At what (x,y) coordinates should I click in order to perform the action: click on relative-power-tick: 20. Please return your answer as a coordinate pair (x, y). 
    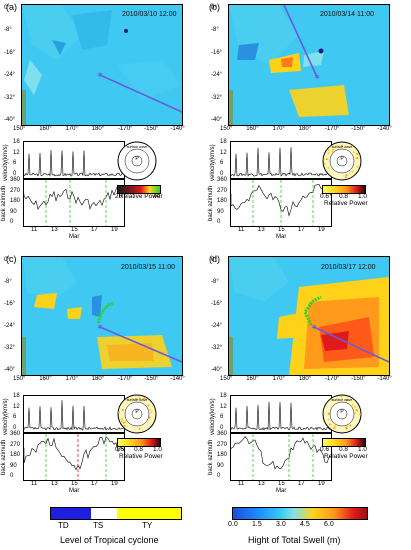
    Looking at the image, I should click on (119, 196).